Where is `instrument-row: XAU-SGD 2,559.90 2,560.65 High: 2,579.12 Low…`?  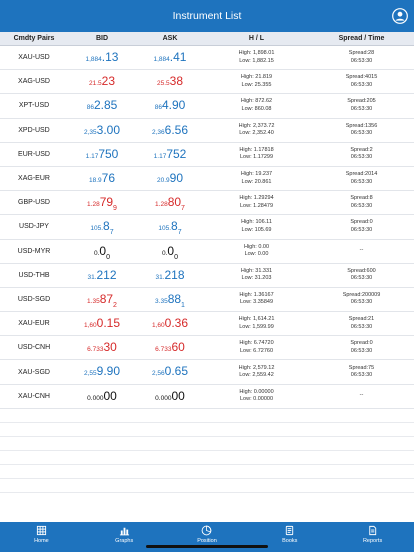
instrument-row: XAU-SGD 2,559.90 2,560.65 High: 2,579.12 Low… is located at coordinates (207, 372).